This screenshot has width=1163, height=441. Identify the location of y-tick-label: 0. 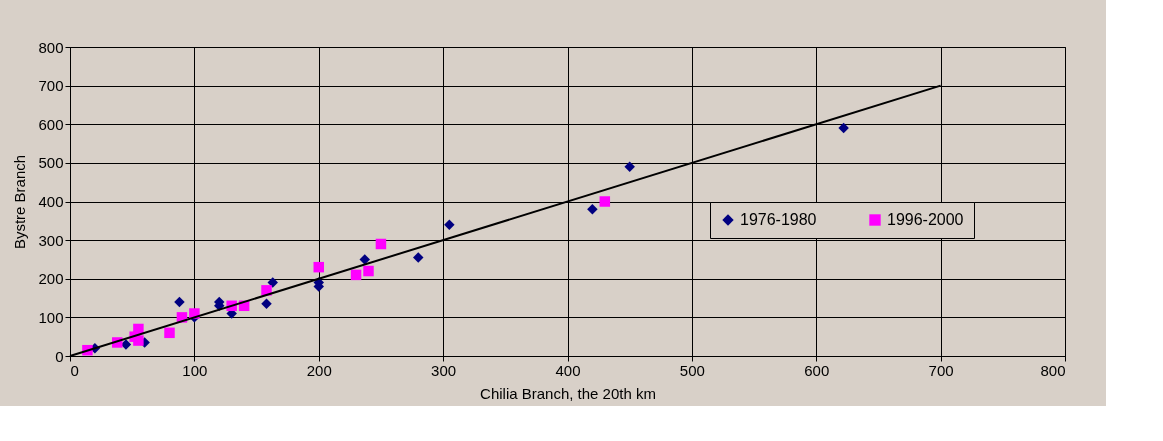
(59, 356).